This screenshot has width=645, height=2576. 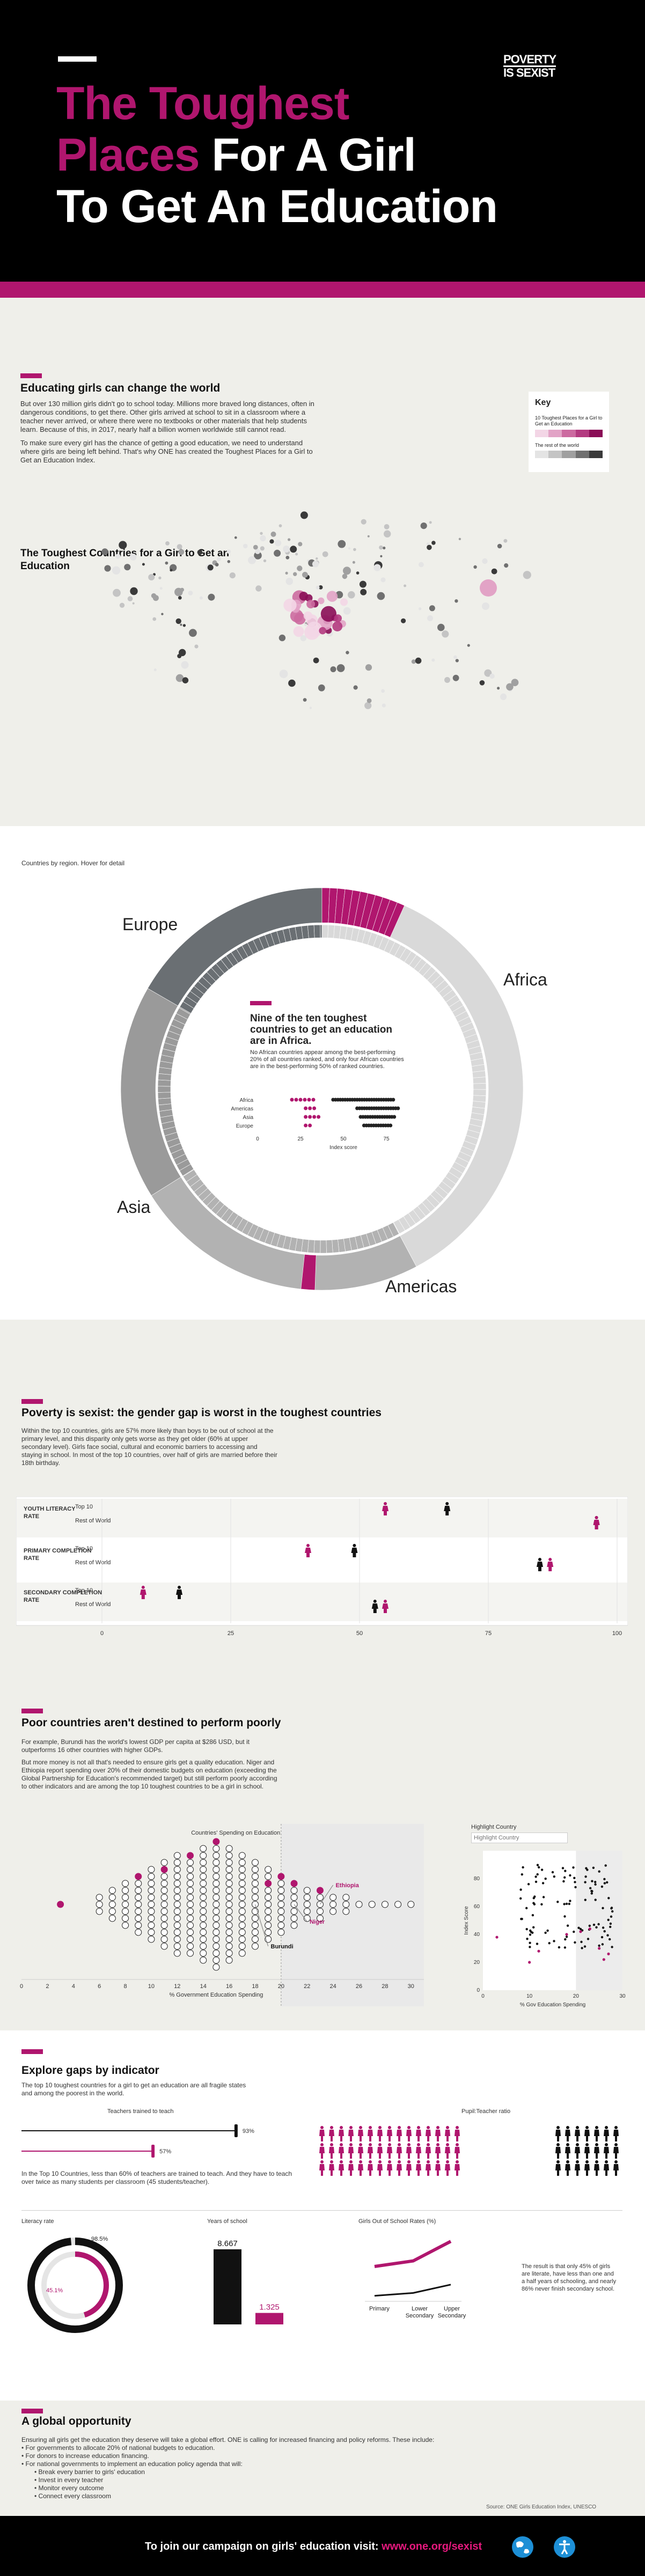 What do you see at coordinates (32, 1711) in the screenshot?
I see `spending-accent` at bounding box center [32, 1711].